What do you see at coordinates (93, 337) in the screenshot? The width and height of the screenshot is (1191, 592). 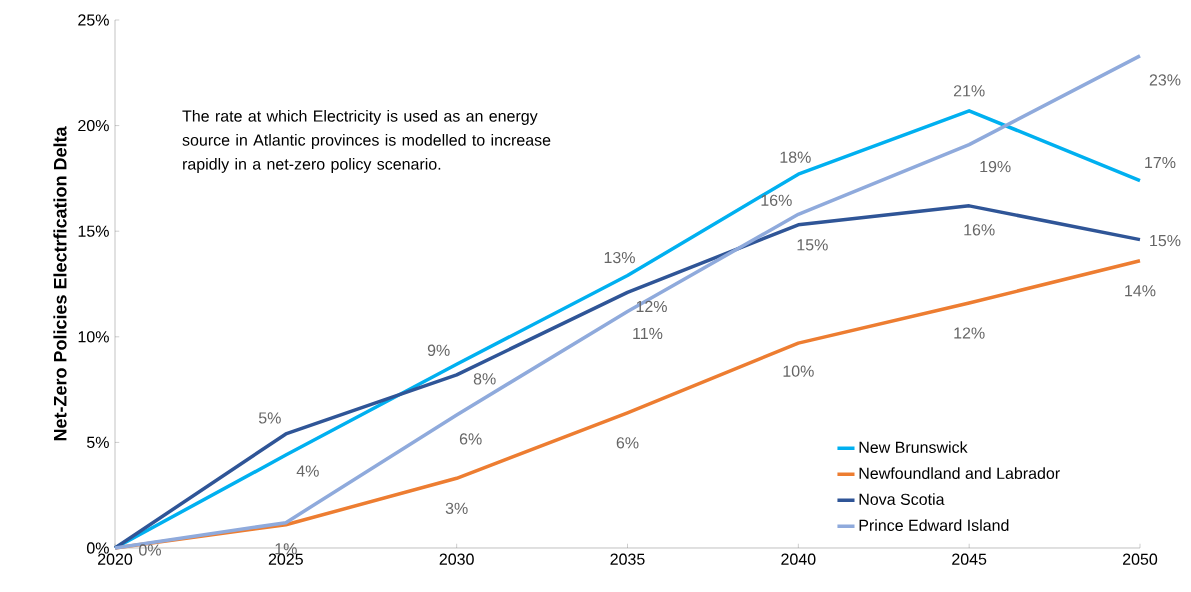 I see `y-tick-label: 10%` at bounding box center [93, 337].